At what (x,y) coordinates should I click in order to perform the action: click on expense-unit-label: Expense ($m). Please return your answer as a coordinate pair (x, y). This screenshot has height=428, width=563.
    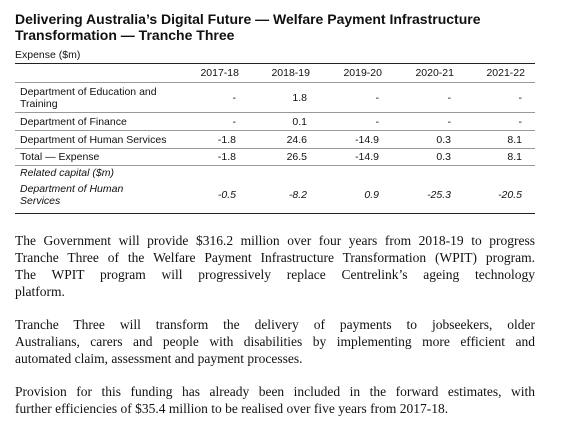
    Looking at the image, I should click on (48, 55).